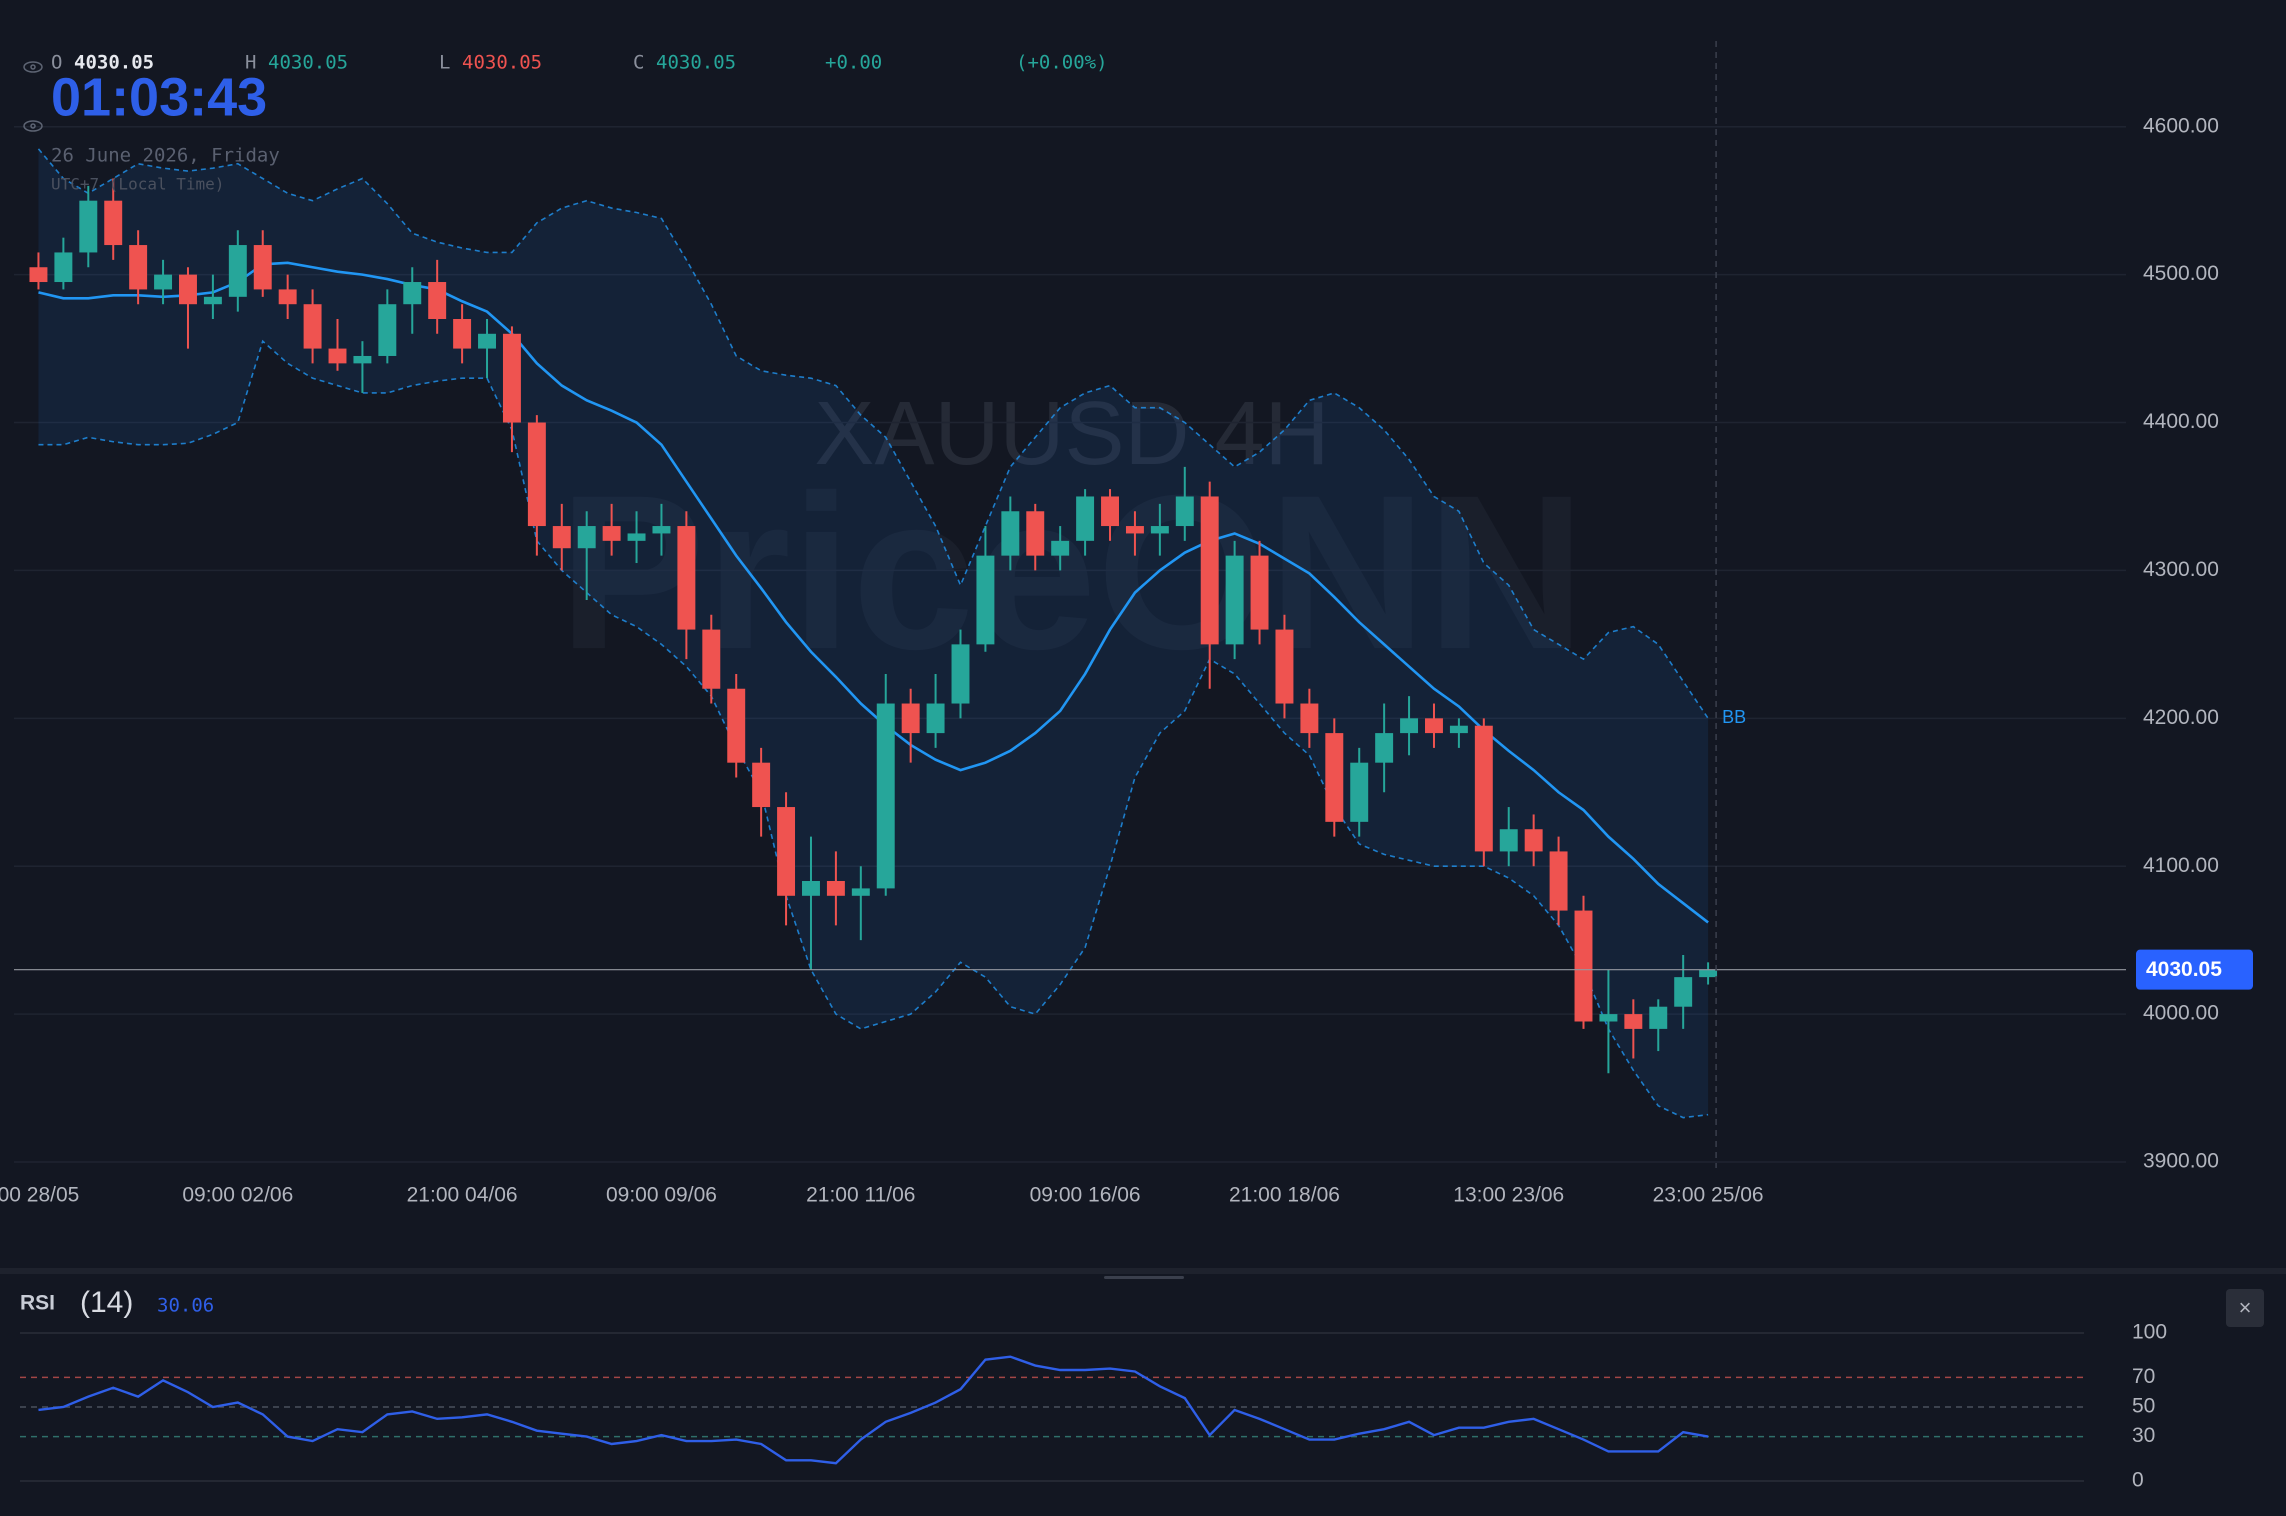 Image resolution: width=2286 pixels, height=1516 pixels. Describe the element at coordinates (2181, 1013) in the screenshot. I see `y-tick-label: 4000.00` at that location.